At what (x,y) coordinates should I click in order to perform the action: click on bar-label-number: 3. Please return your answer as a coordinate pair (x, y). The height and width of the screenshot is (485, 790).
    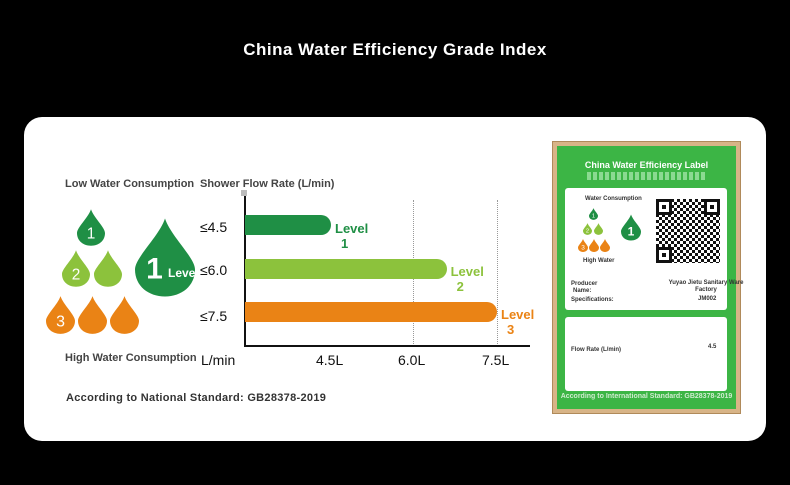
    Looking at the image, I should click on (511, 329).